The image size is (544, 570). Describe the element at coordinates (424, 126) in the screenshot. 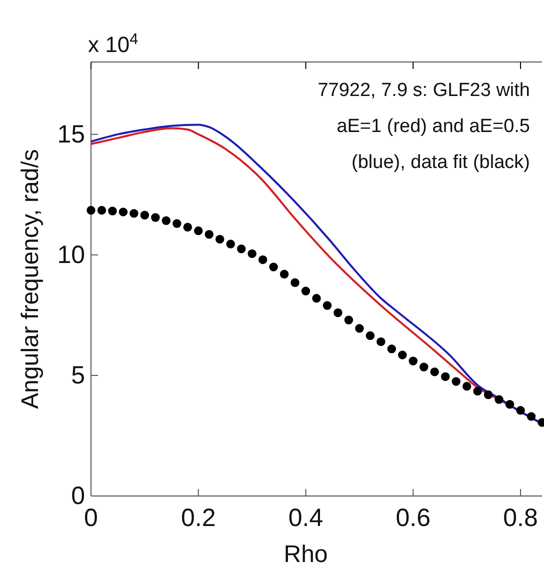

I see `annotation: 77922, 7.9 s: GLF23 with aE=1 (red) and aE=0.5 (blue), data fit (black)` at that location.